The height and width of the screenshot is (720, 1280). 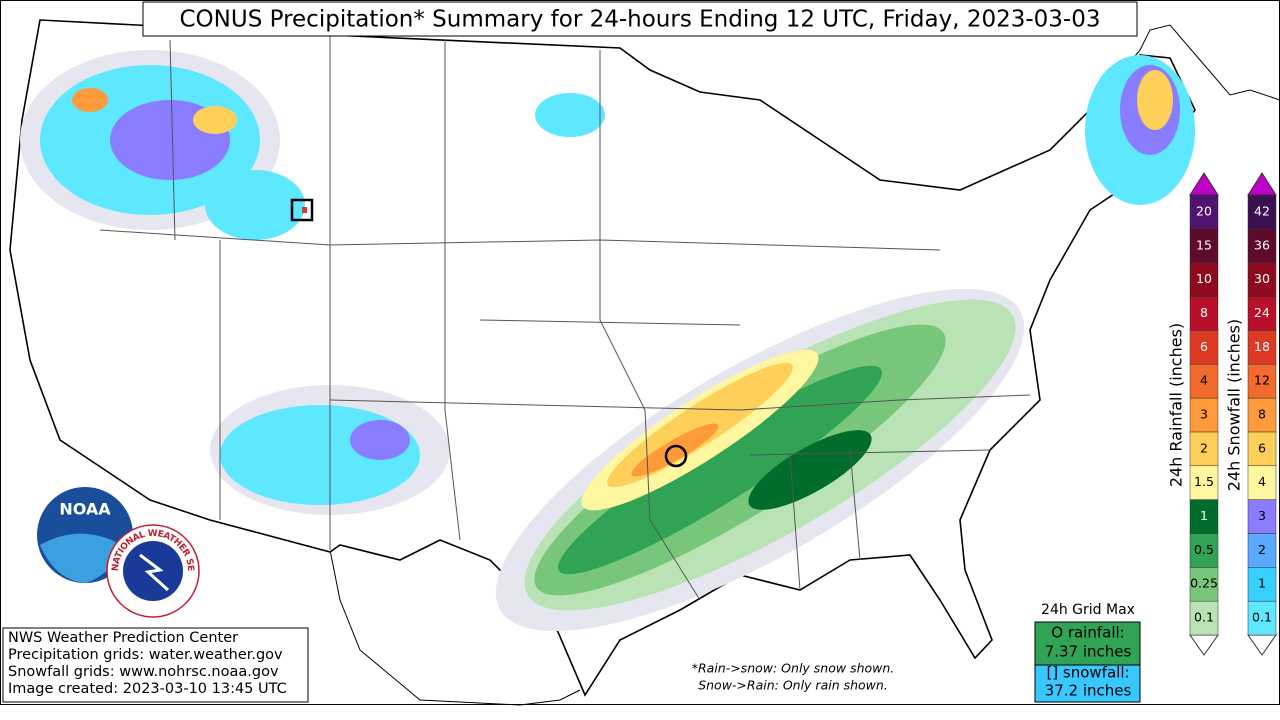 I want to click on snow-max-cell, so click(x=304, y=210).